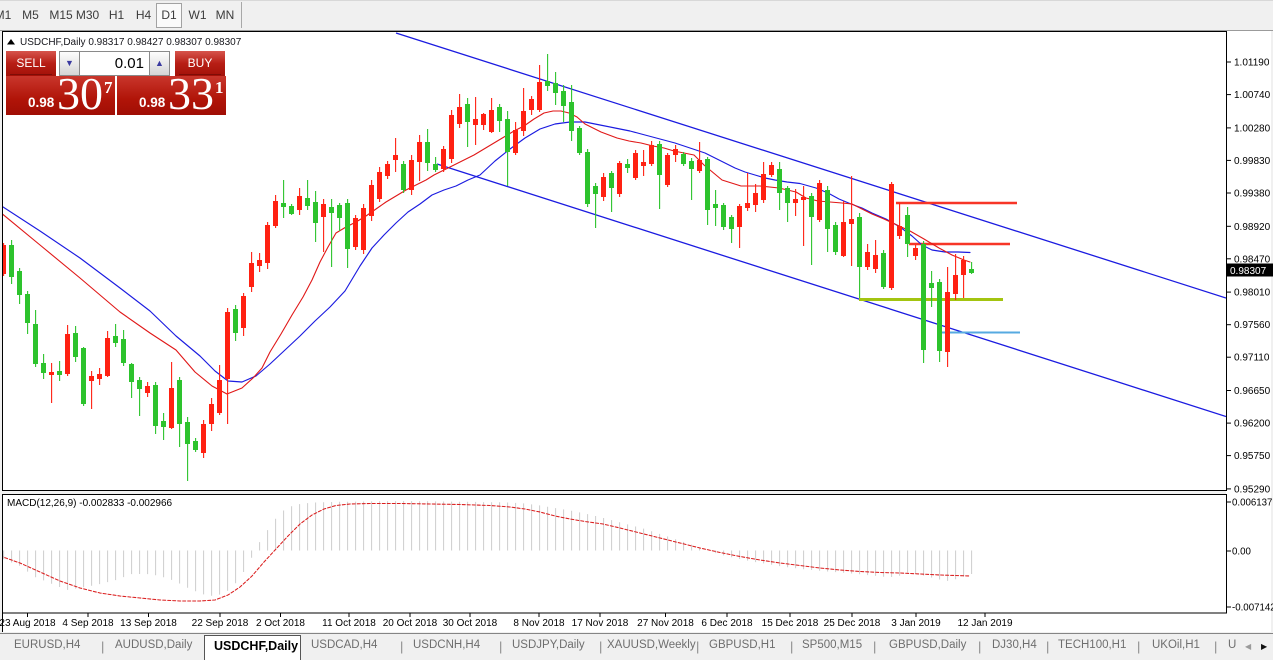 The height and width of the screenshot is (660, 1273). I want to click on svg-text: 12 Jan 2019, so click(984, 623).